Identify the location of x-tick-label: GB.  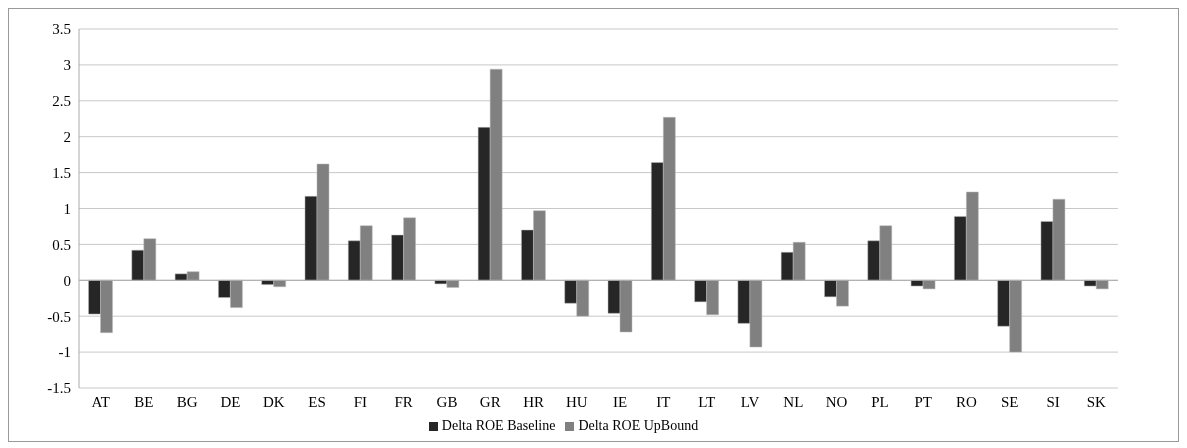
(447, 401).